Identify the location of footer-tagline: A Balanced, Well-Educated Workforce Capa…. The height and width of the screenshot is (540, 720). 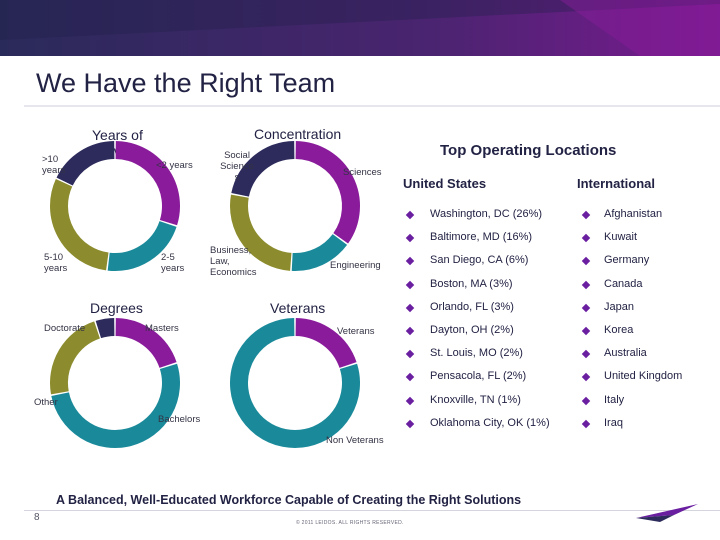
(289, 500).